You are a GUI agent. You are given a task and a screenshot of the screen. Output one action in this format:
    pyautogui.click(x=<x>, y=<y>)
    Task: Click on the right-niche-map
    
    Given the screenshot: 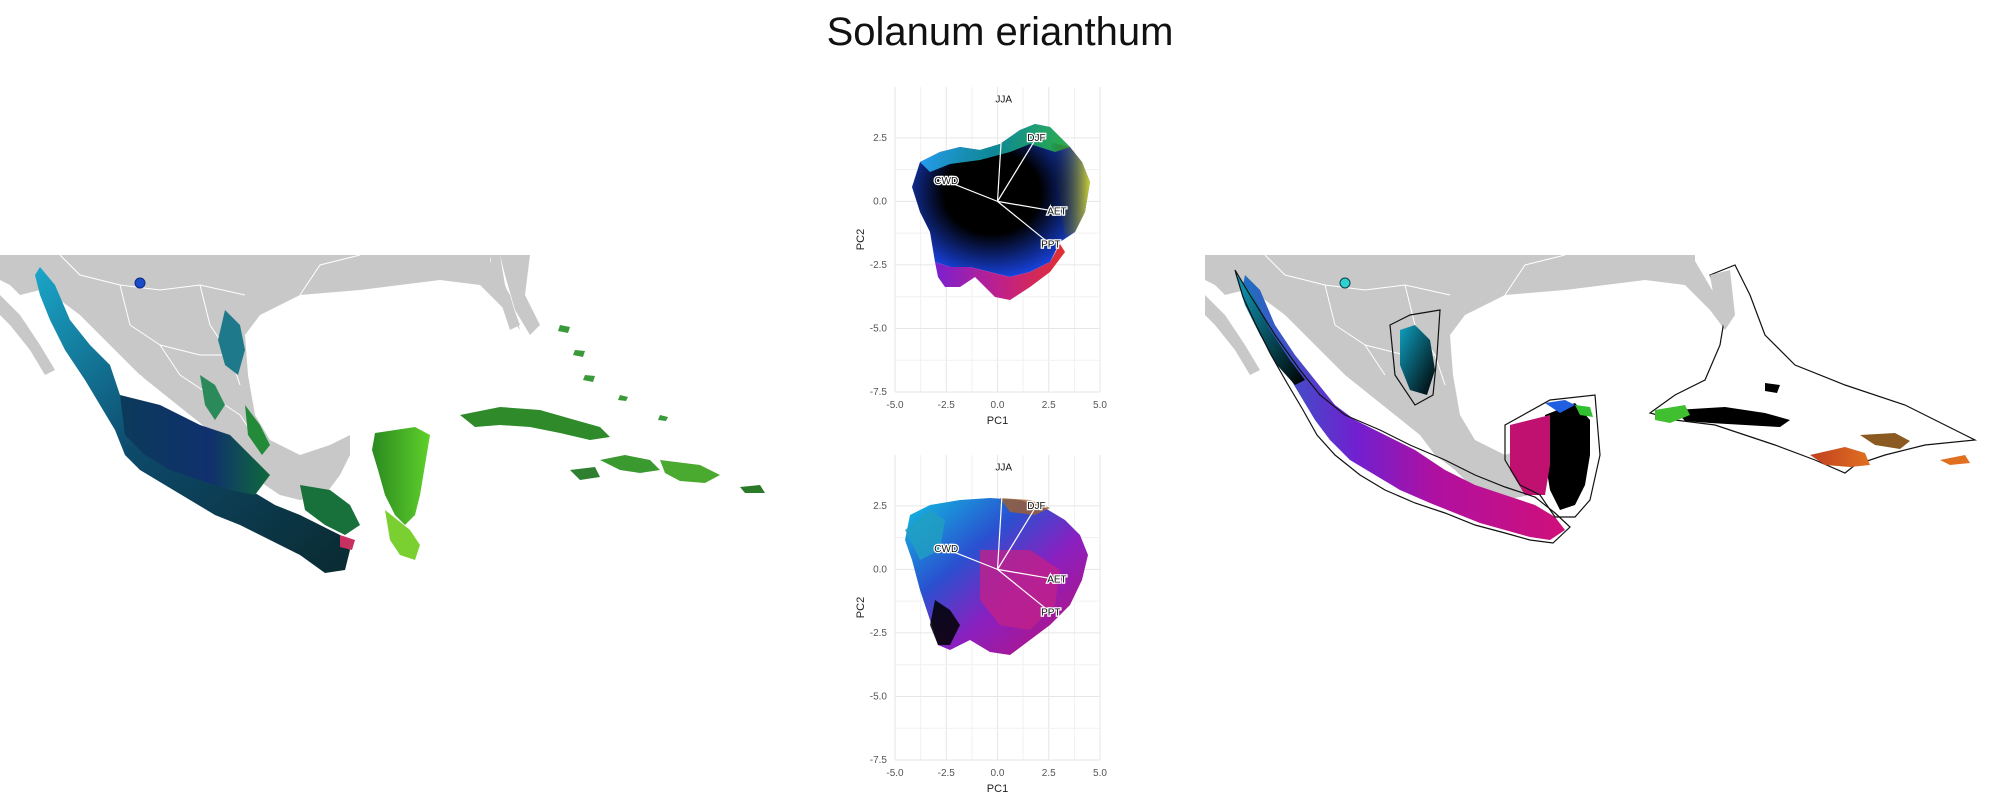 What is the action you would take?
    pyautogui.click(x=1591, y=399)
    